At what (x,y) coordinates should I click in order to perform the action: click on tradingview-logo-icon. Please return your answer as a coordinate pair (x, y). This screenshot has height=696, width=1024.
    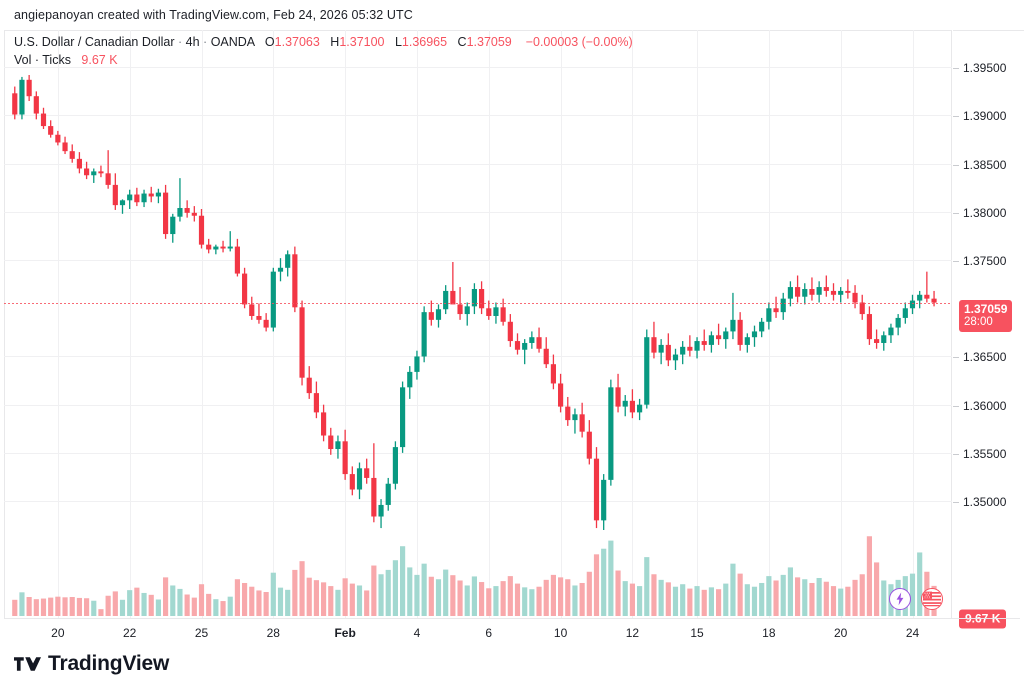
    Looking at the image, I should click on (27, 664).